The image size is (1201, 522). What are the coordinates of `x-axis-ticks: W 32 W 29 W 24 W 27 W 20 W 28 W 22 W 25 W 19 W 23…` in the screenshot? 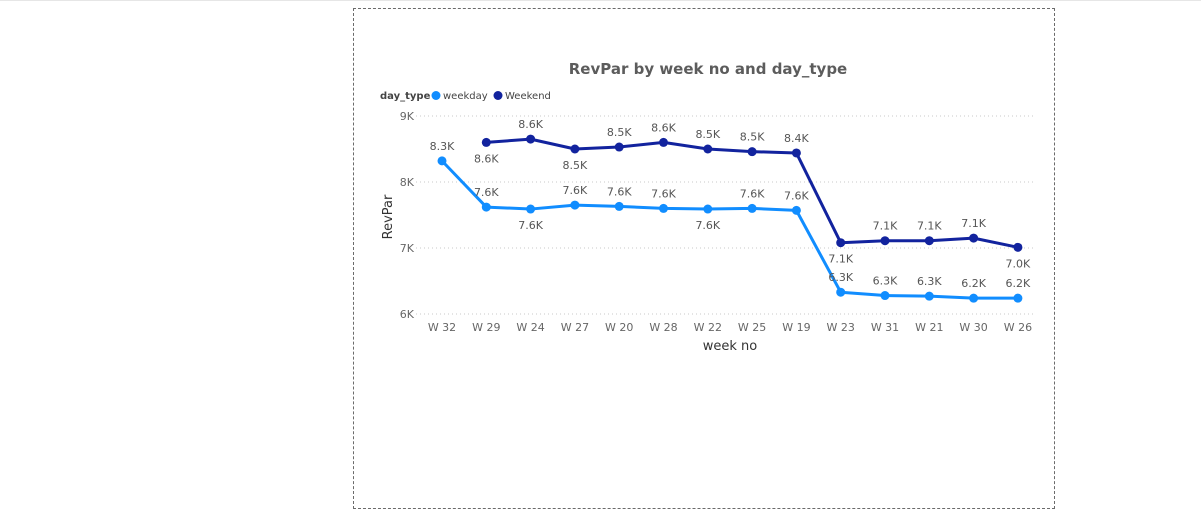 It's located at (730, 327).